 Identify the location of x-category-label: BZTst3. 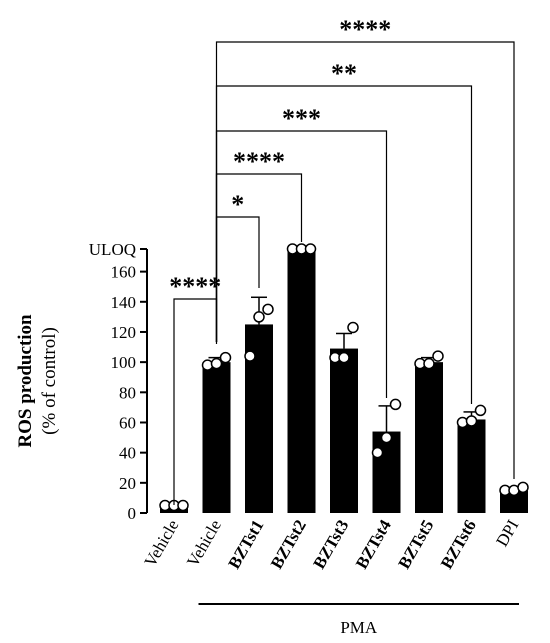
(330, 545).